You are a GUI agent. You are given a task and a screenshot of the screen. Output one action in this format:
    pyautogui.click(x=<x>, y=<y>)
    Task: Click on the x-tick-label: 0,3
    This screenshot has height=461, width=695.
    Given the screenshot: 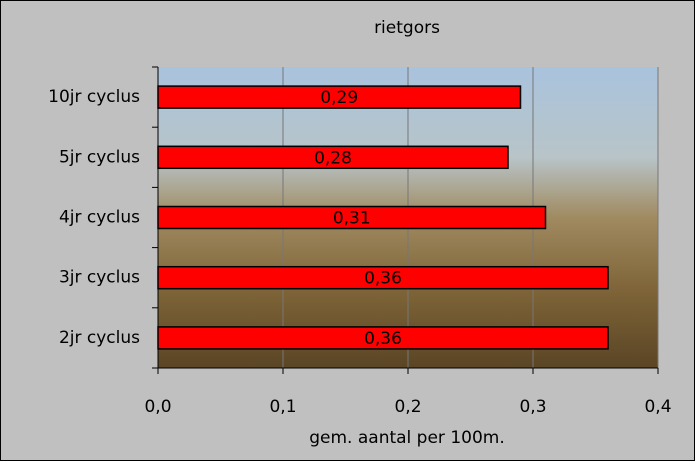 What is the action you would take?
    pyautogui.click(x=532, y=407)
    